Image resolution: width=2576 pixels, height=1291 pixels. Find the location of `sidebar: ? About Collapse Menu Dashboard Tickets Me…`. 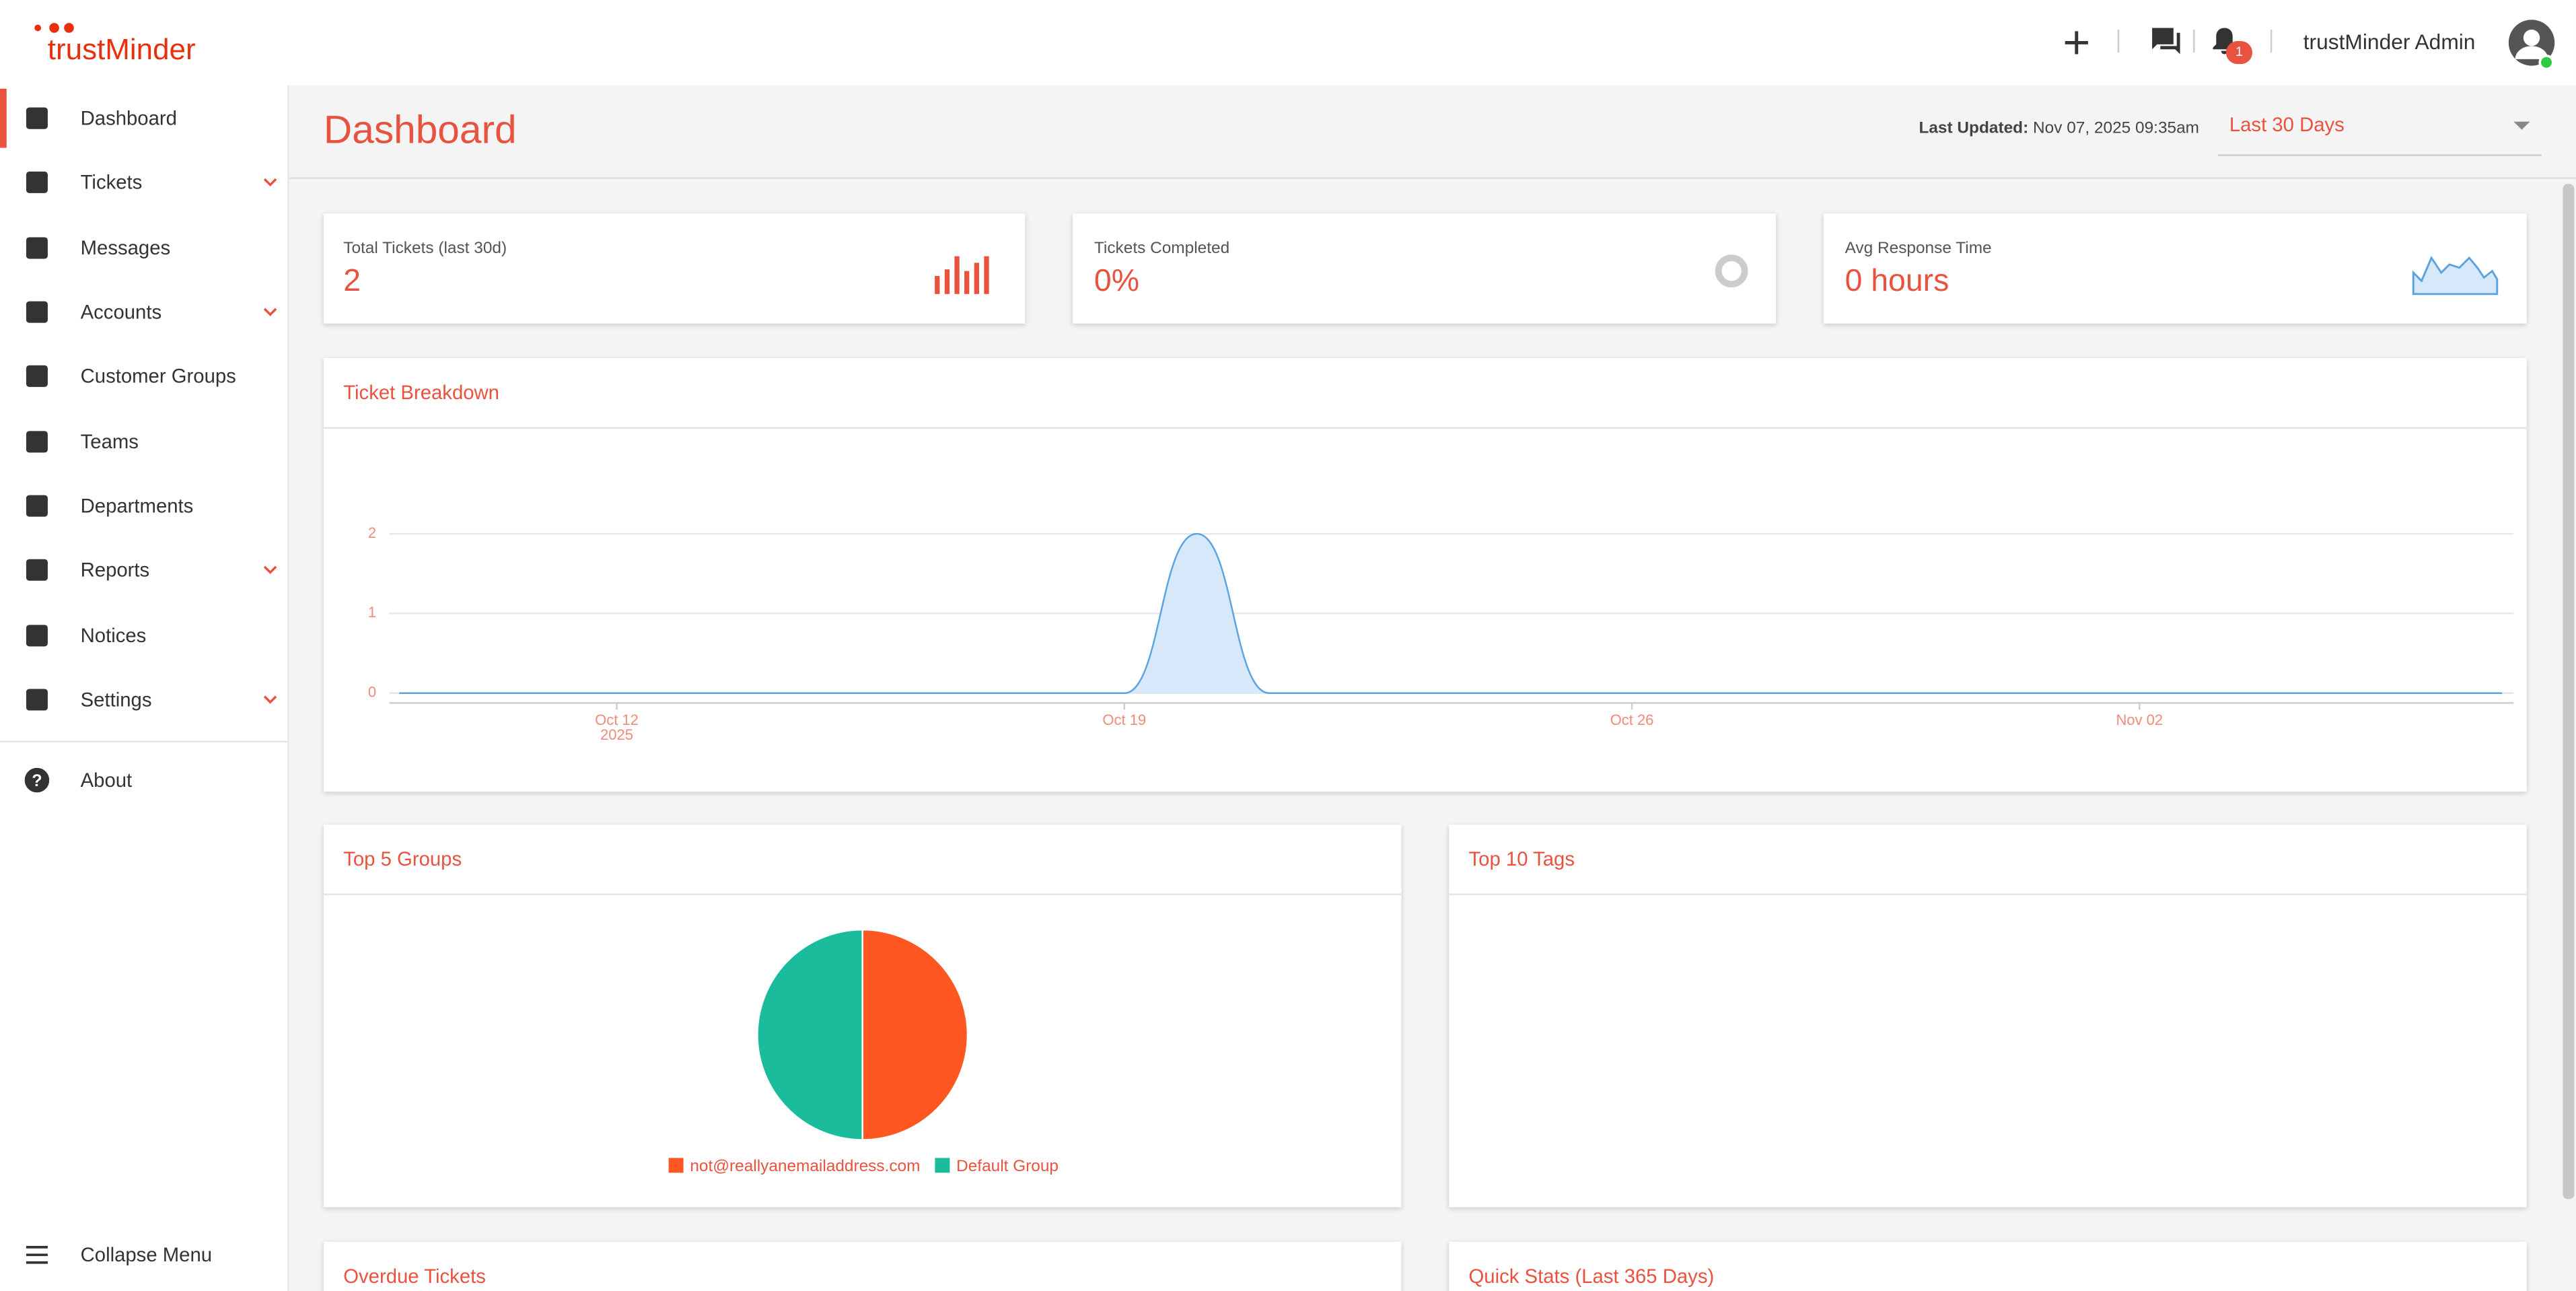

sidebar: ? About Collapse Menu Dashboard Tickets Me… is located at coordinates (144, 688).